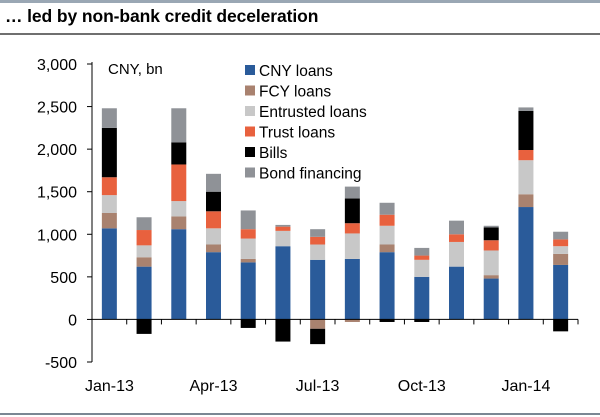  Describe the element at coordinates (72, 320) in the screenshot. I see `y-tick-label: 0` at that location.